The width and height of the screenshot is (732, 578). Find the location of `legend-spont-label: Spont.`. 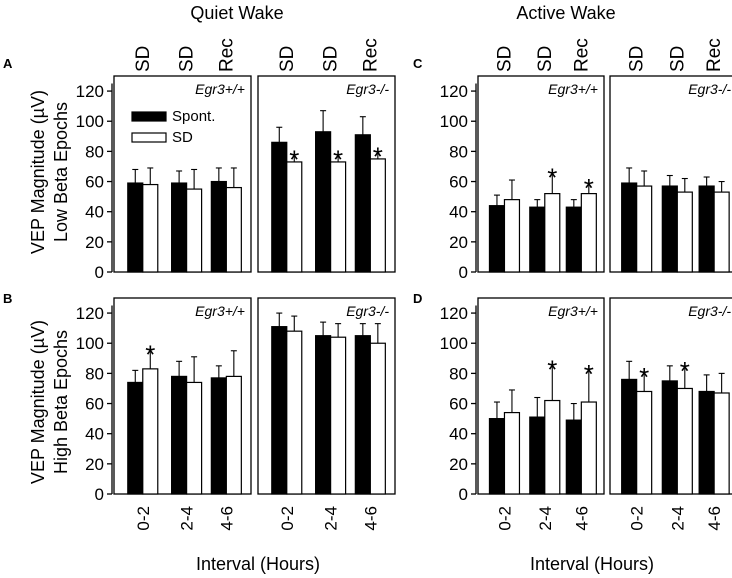

legend-spont-label: Spont. is located at coordinates (193, 116).